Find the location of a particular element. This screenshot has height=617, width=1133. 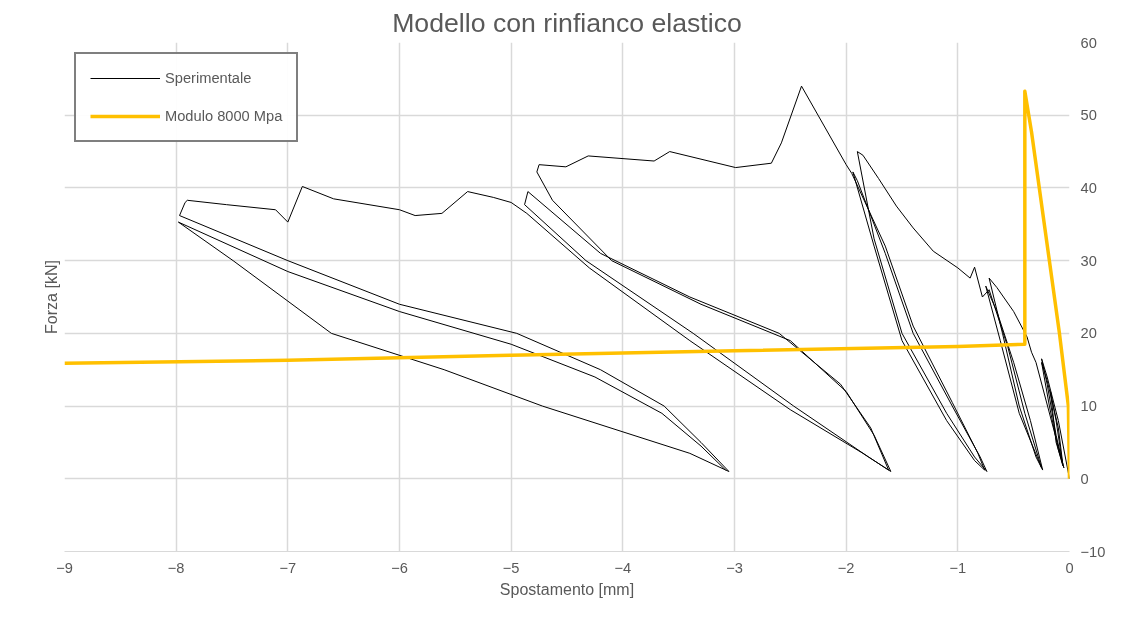

y-tick-label: −10 is located at coordinates (1093, 551).